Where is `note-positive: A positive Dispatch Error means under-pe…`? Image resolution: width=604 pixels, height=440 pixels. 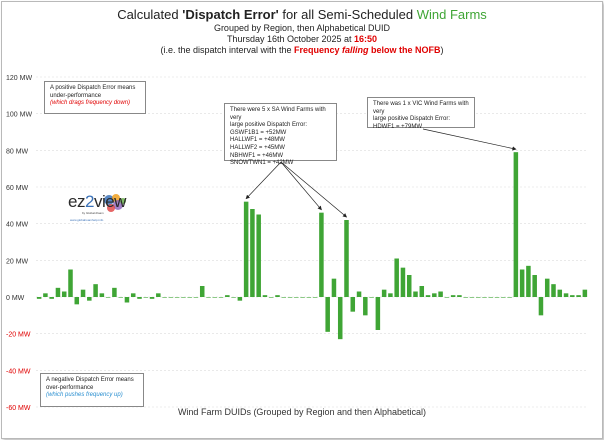
note-positive: A positive Dispatch Error means under-pe… is located at coordinates (95, 97).